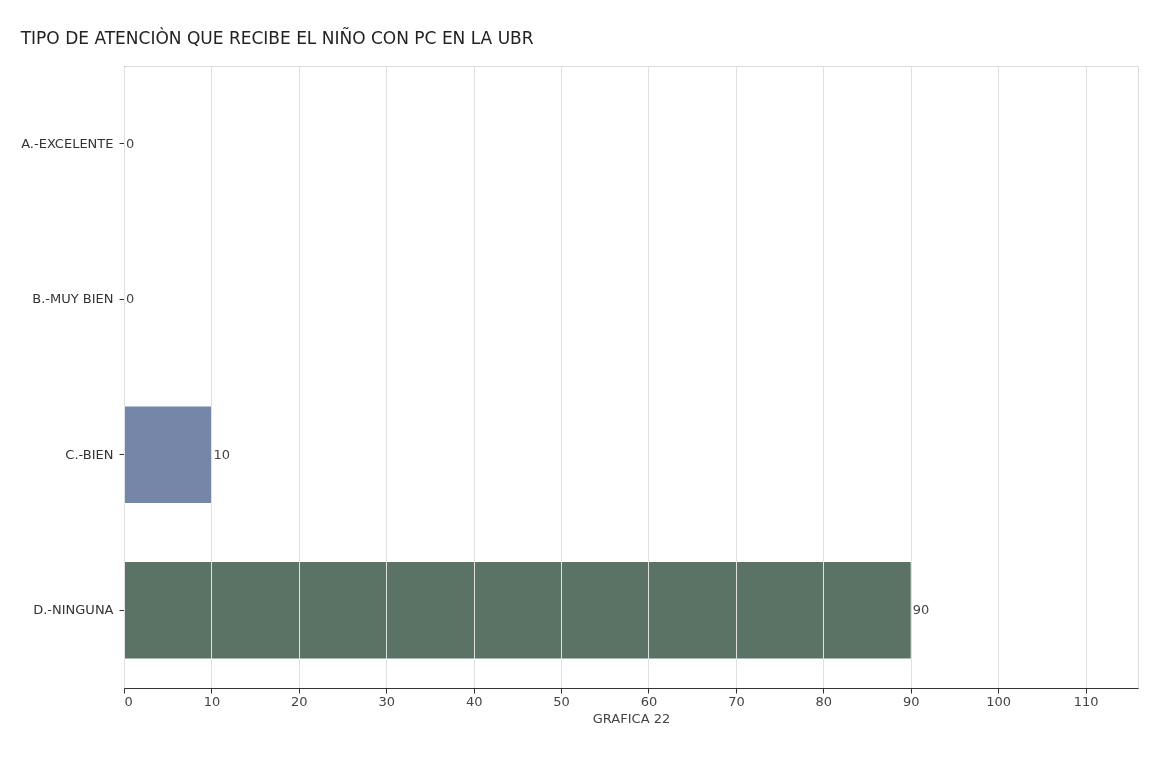 The width and height of the screenshot is (1175, 758). Describe the element at coordinates (387, 701) in the screenshot. I see `x-tick-label: 30` at that location.